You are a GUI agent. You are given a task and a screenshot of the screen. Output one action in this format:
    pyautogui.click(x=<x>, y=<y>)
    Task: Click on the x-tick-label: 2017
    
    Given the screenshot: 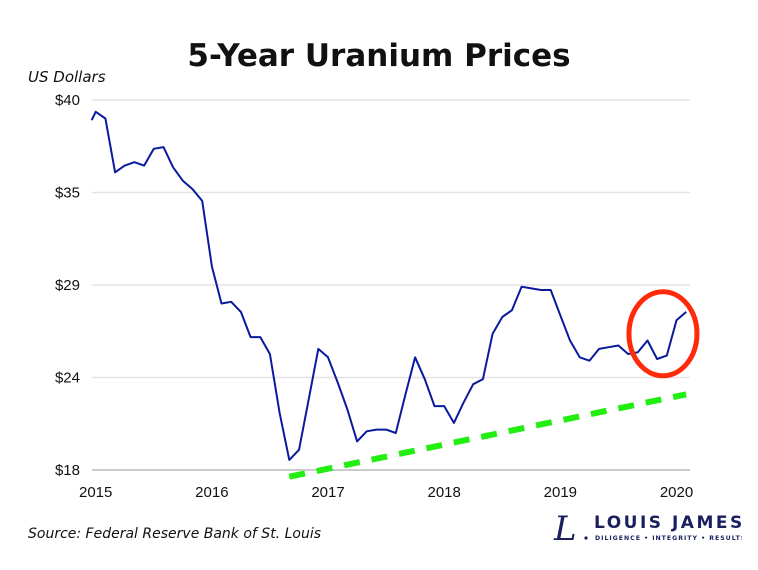 What is the action you would take?
    pyautogui.click(x=327, y=492)
    